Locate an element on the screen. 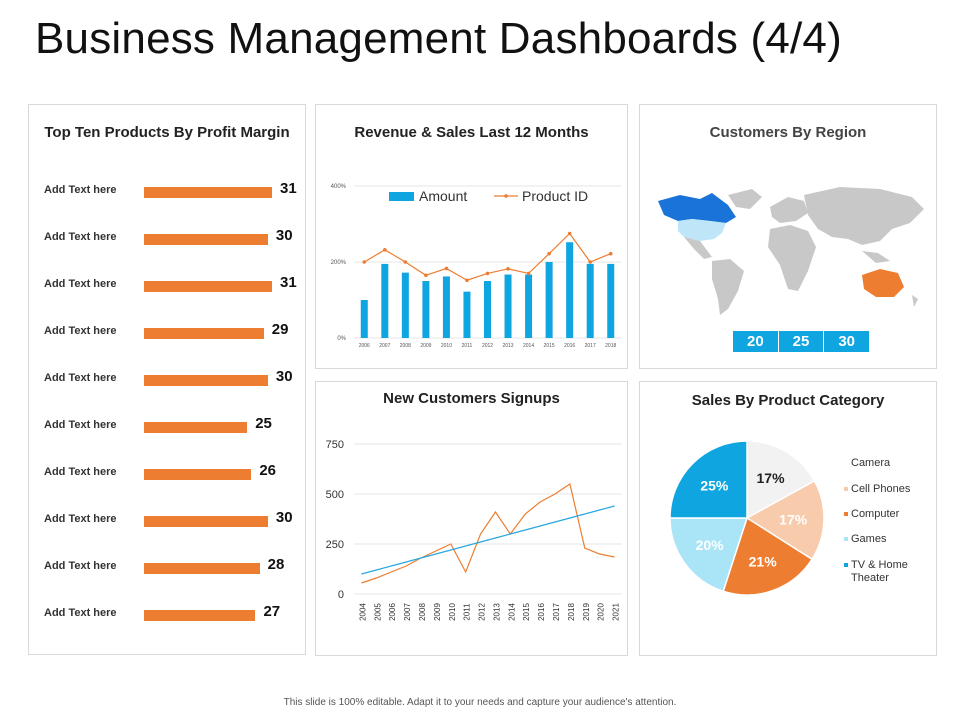  x-tick-label: 2014 is located at coordinates (511, 612).